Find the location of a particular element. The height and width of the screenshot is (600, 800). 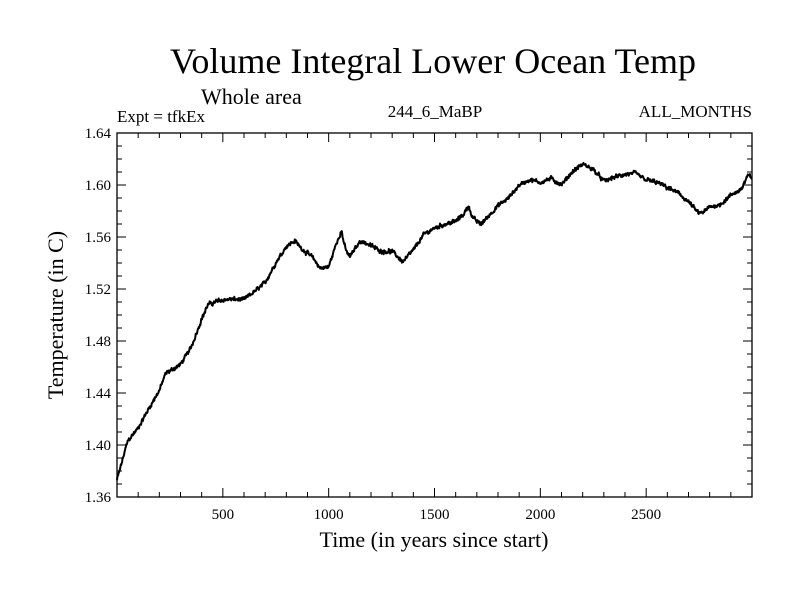

y-tick-labels: 1.36 1.40 1.44 1.48 1.52 1.56 1.60 1.64 is located at coordinates (98, 316).